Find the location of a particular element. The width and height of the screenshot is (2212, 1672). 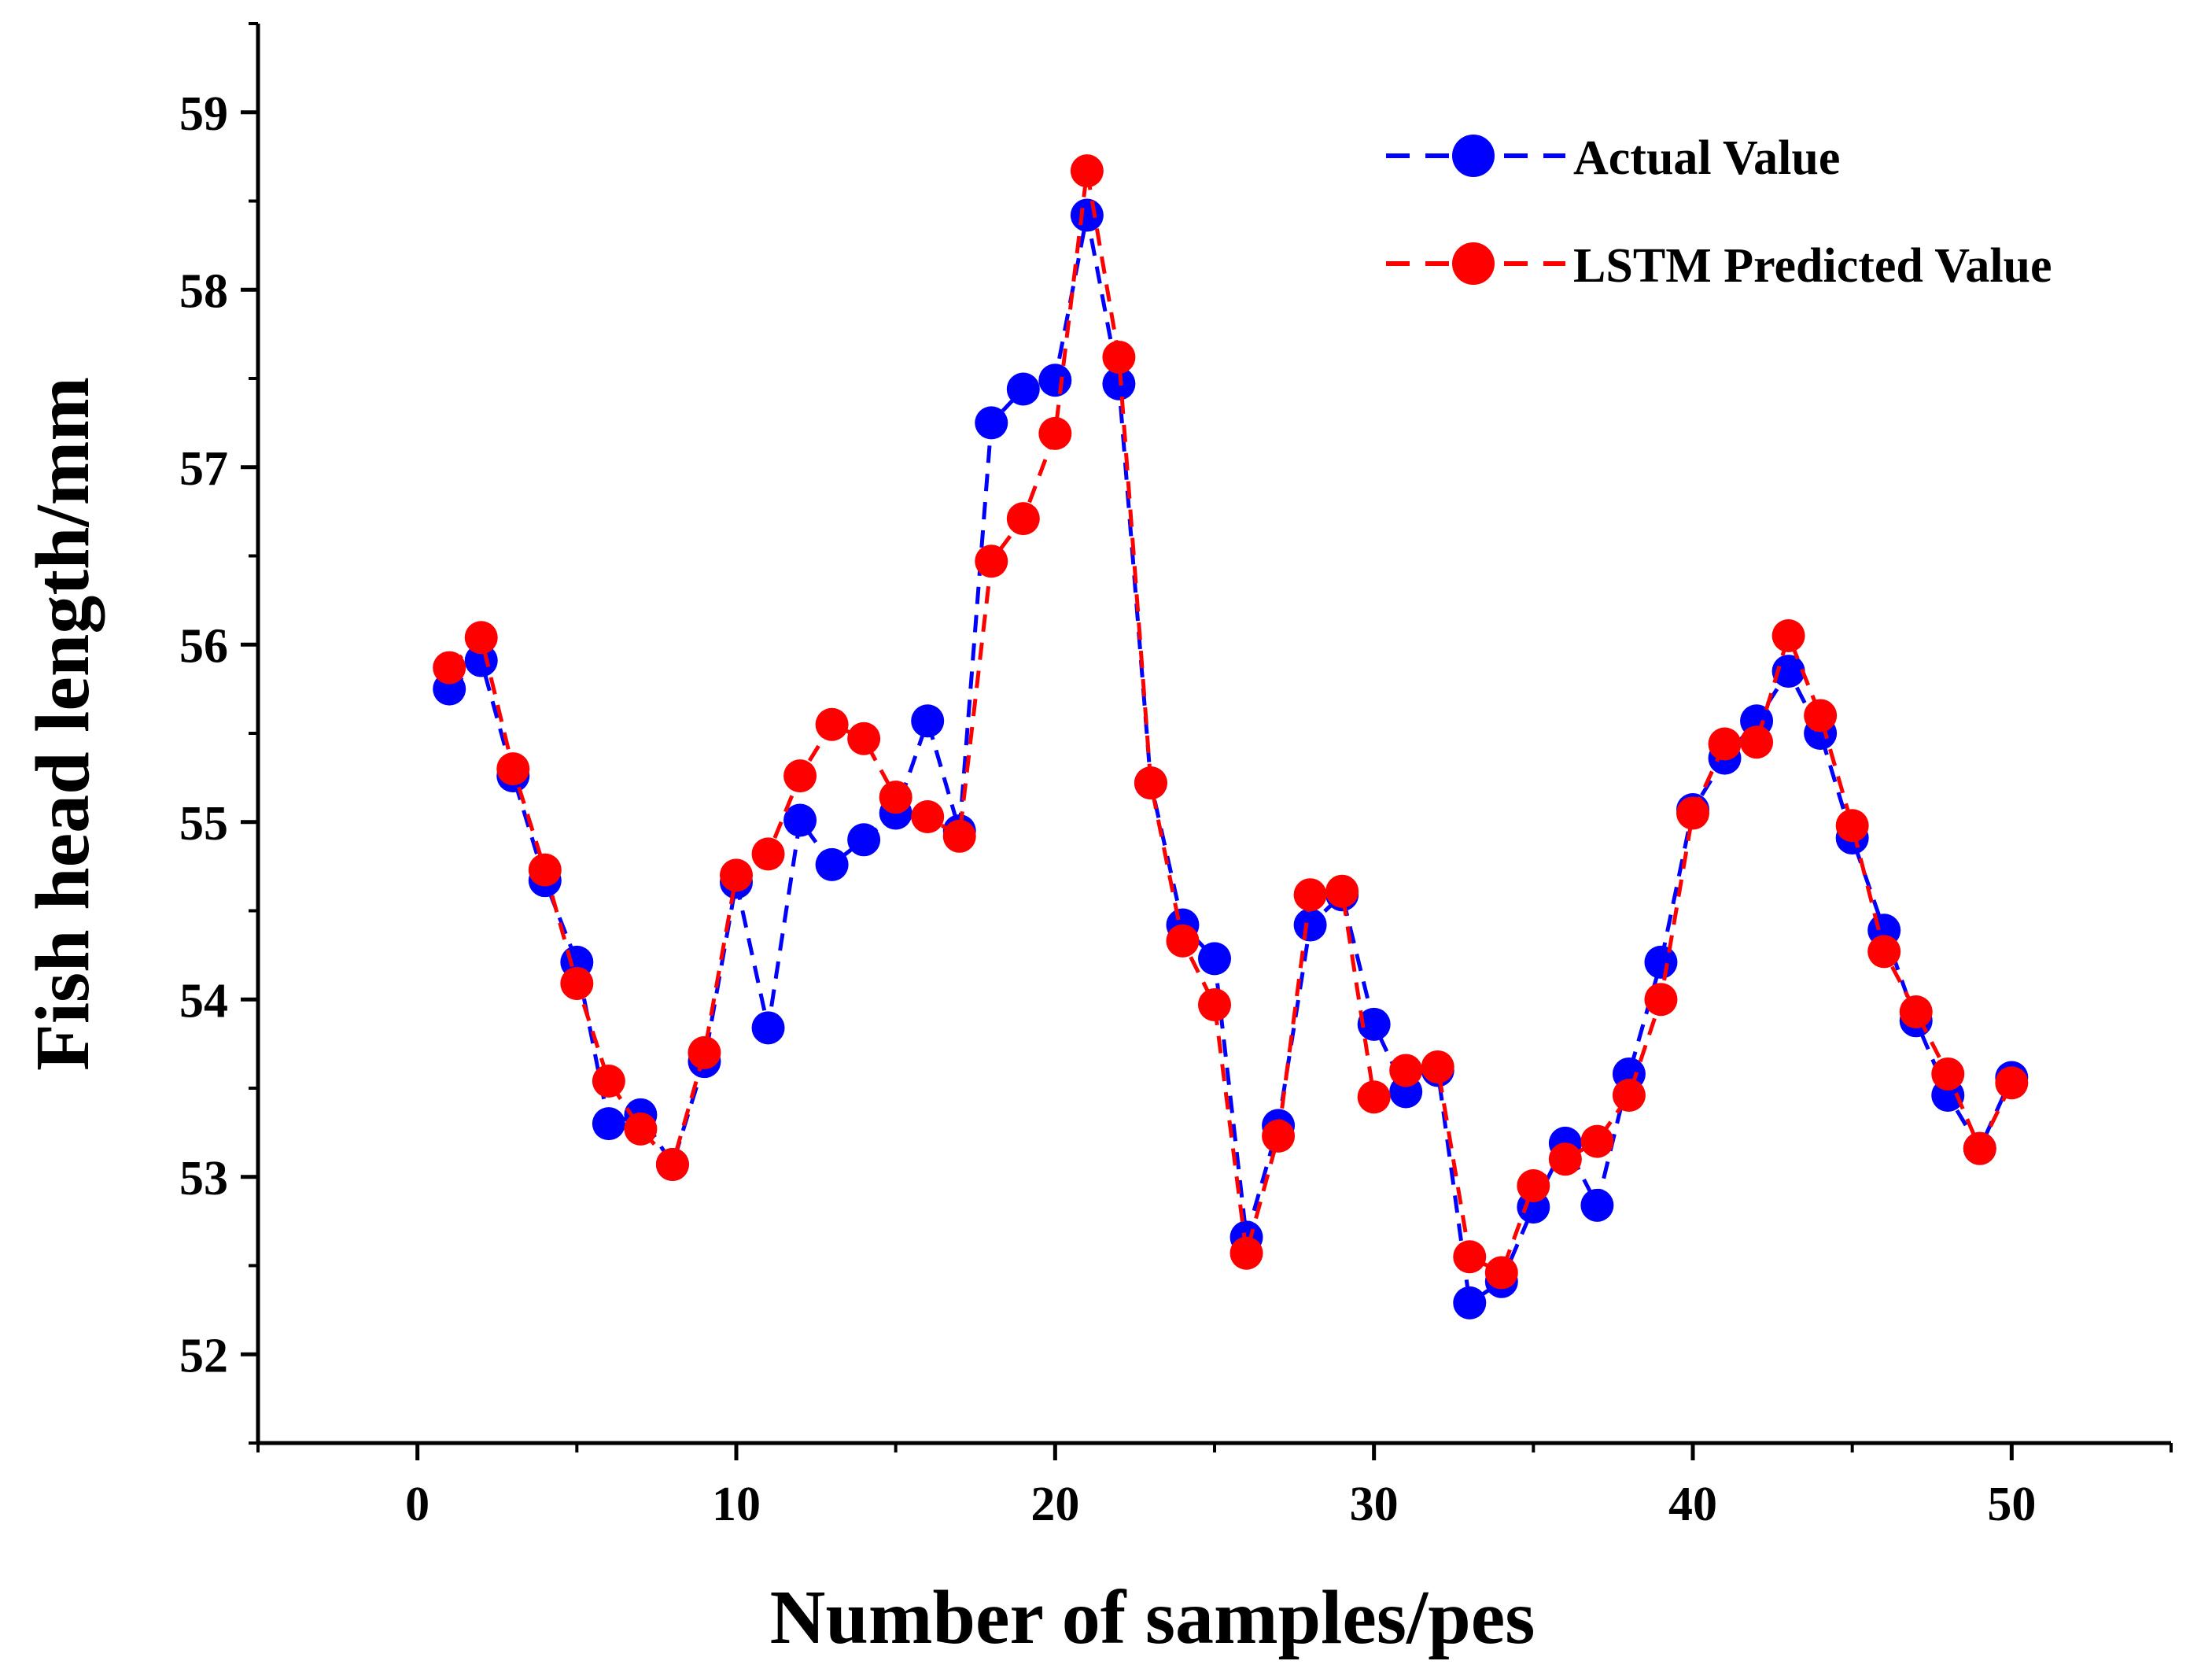

legend-label-actual: Actual Value is located at coordinates (1706, 158).